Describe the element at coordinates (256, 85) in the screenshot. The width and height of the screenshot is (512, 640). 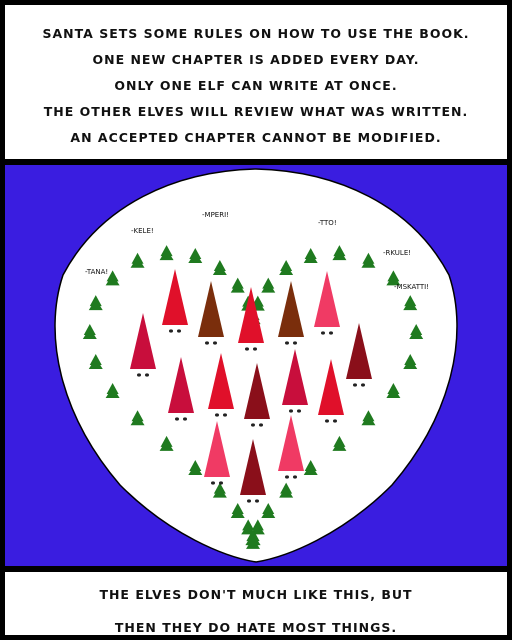
I see `rule-line-3: ONLY ONE ELF CAN WRITE AT ONCE.` at that location.